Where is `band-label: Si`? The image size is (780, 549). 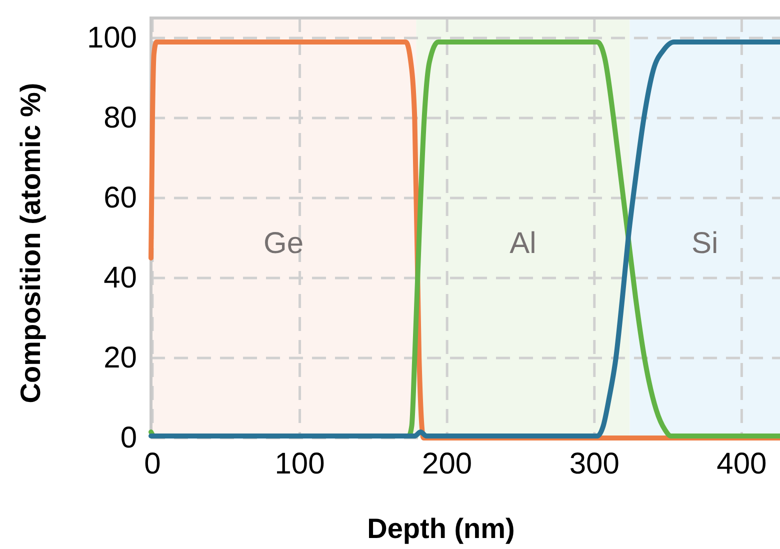 band-label: Si is located at coordinates (705, 243).